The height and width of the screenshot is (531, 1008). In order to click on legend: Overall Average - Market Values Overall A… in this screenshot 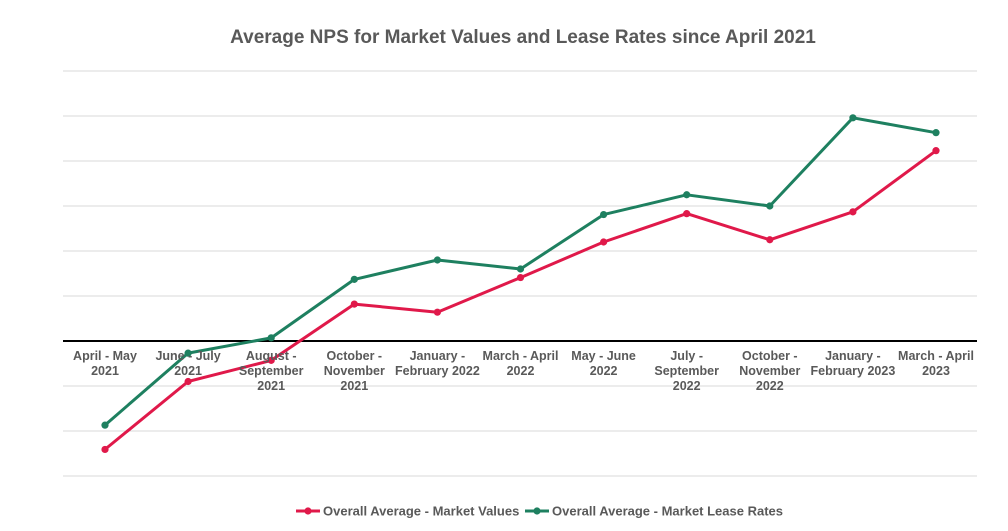, I will do `click(539, 511)`.